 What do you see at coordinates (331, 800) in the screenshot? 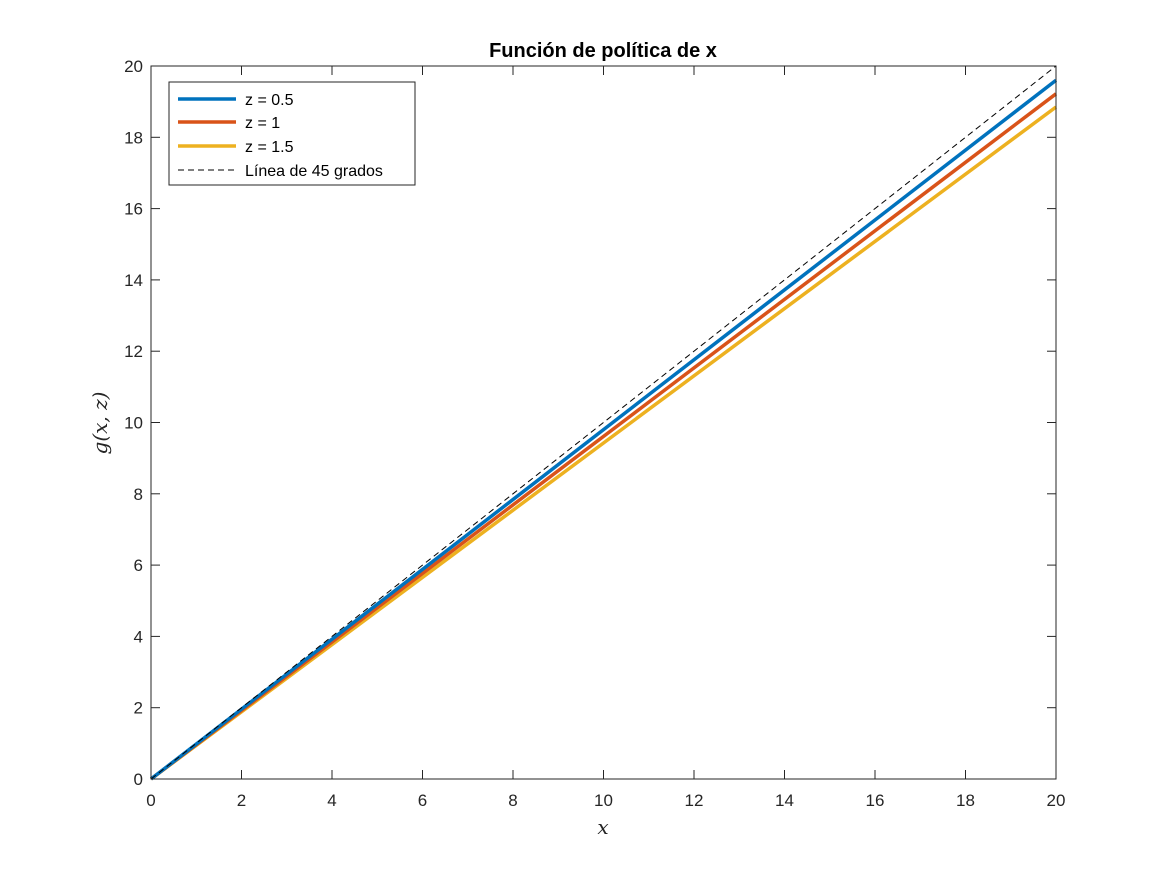
I see `x-tick-label: 4` at bounding box center [331, 800].